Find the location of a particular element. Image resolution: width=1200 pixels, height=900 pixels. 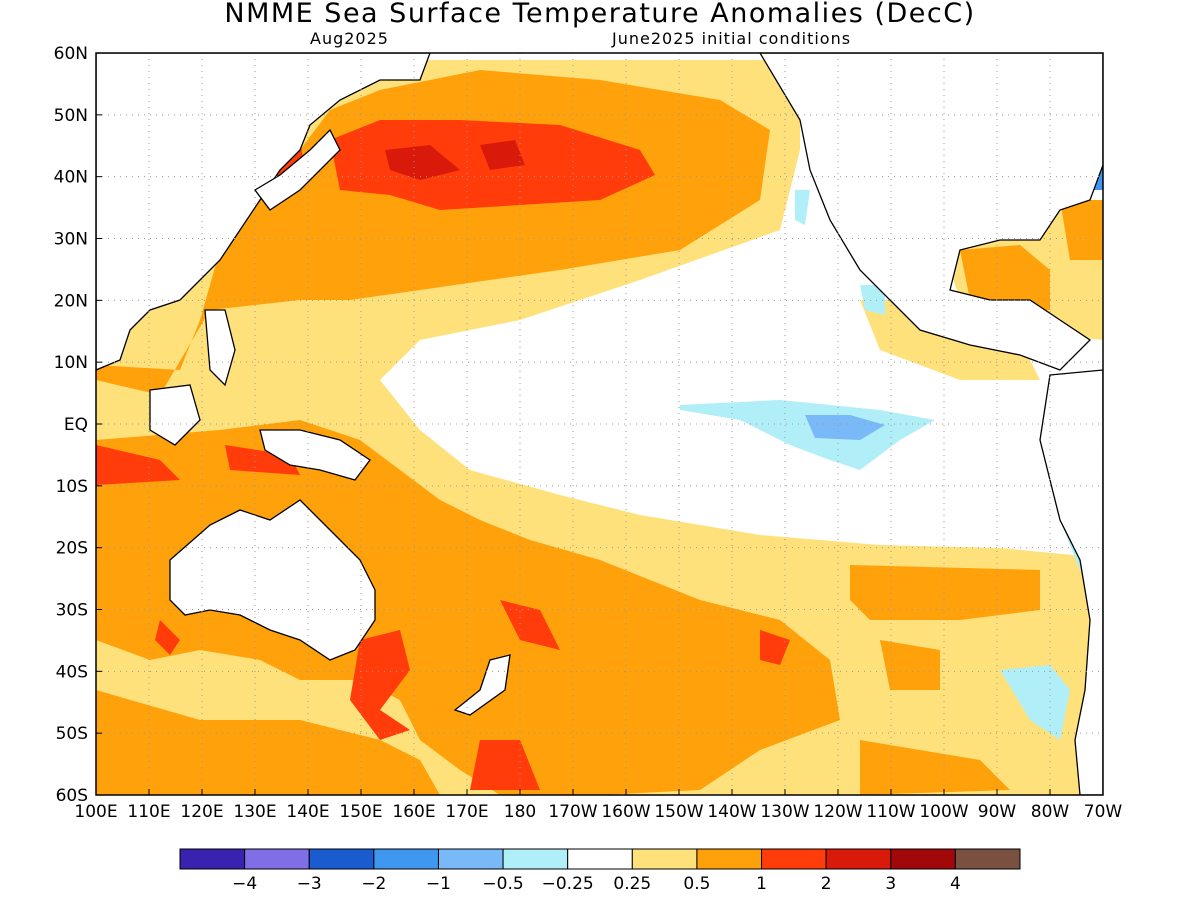

subtitle-left: Aug2025 is located at coordinates (349, 38).